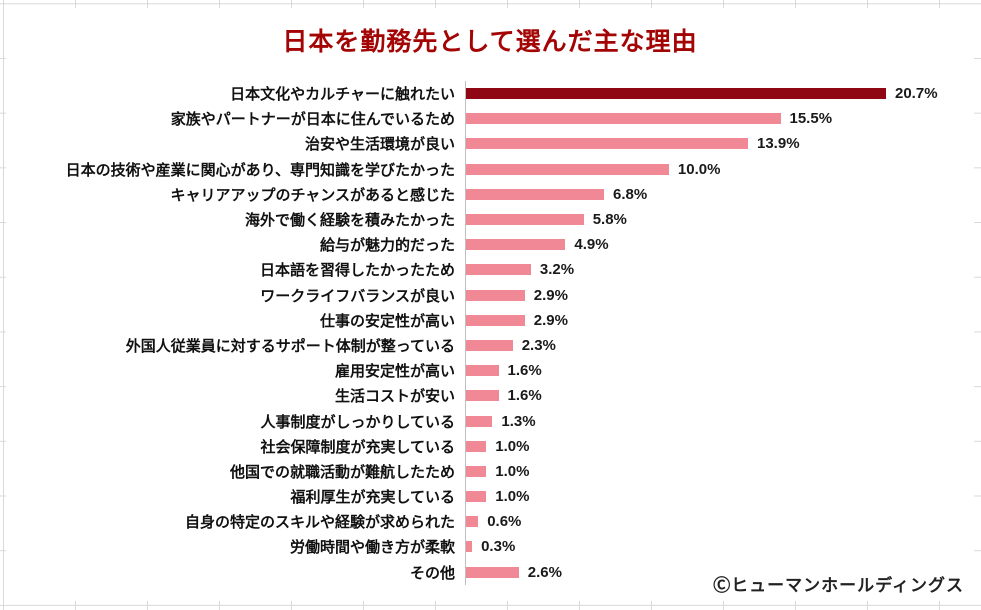 The height and width of the screenshot is (610, 981). What do you see at coordinates (394, 372) in the screenshot?
I see `category-label: 雇用安定性が高い` at bounding box center [394, 372].